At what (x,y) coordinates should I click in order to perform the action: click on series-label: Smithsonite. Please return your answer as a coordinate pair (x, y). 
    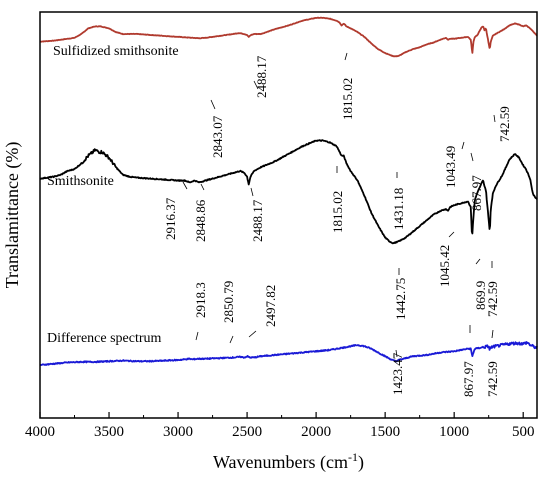
    Looking at the image, I should click on (80, 181).